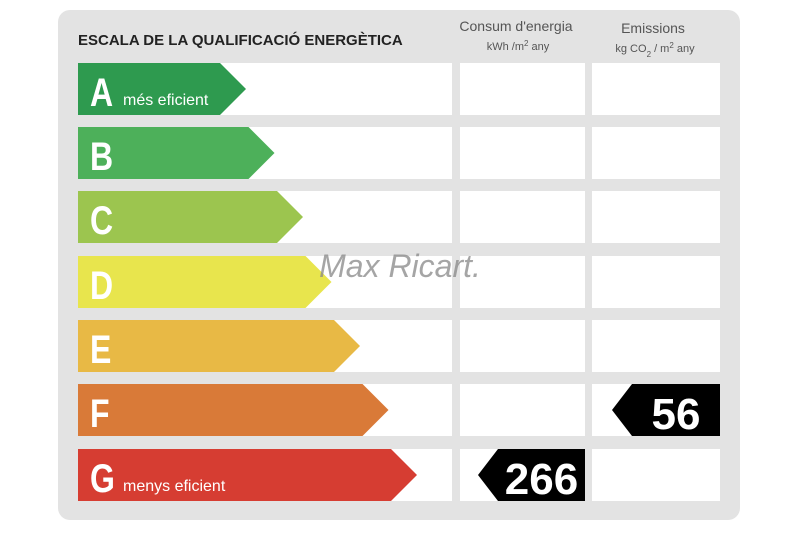 The width and height of the screenshot is (800, 538). What do you see at coordinates (101, 220) in the screenshot?
I see `rating-letter: C` at bounding box center [101, 220].